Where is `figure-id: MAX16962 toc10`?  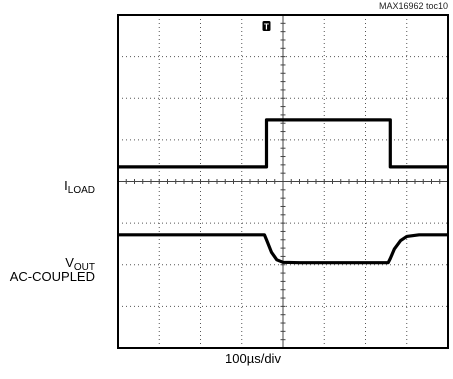
figure-id: MAX16962 toc10 is located at coordinates (413, 6).